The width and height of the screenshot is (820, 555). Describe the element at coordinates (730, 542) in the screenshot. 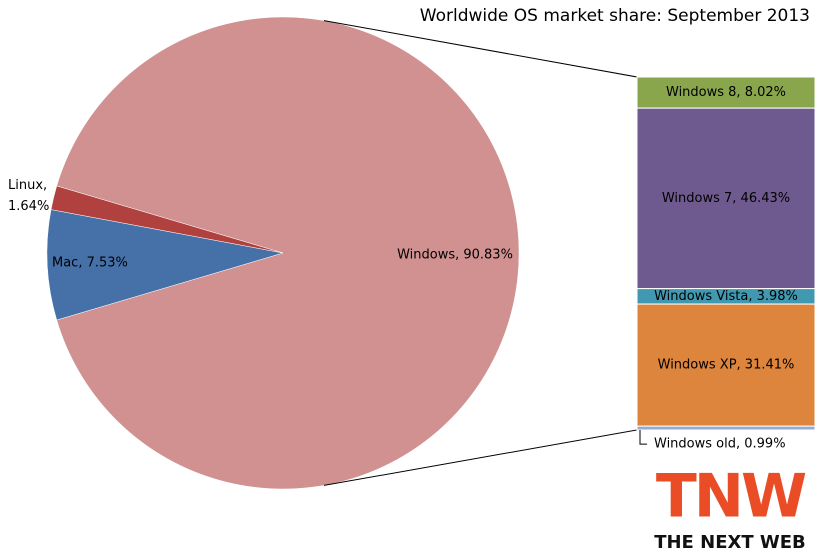

I see `logo-name: THE NEXT WEB` at that location.